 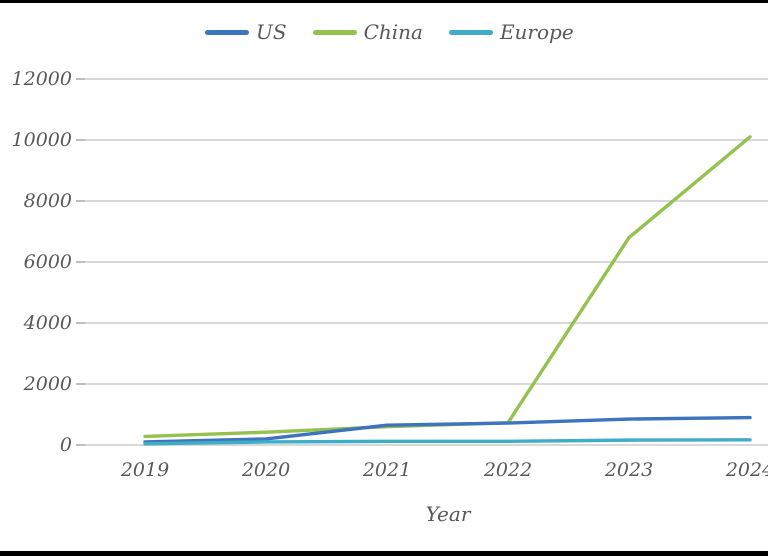 What do you see at coordinates (426, 384) in the screenshot?
I see `gridline-y-2000` at bounding box center [426, 384].